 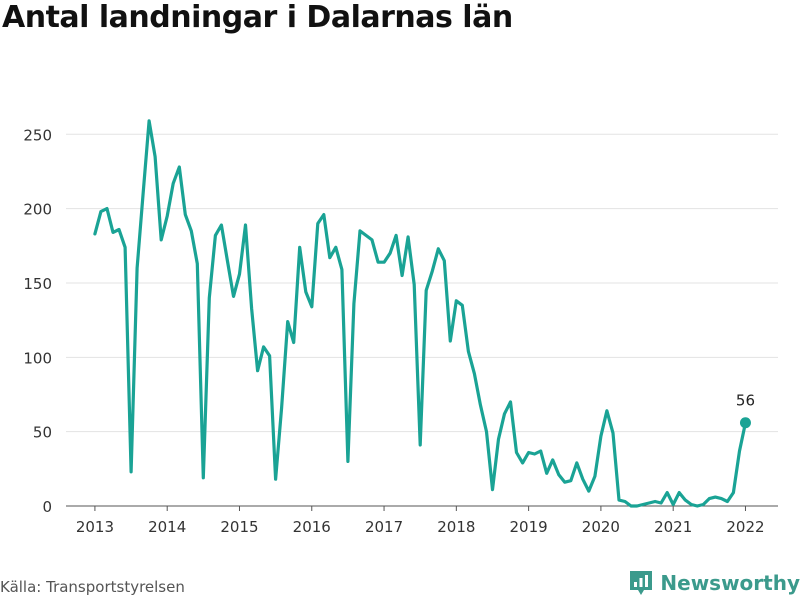 I want to click on x-tick-label: 2019, so click(x=529, y=527).